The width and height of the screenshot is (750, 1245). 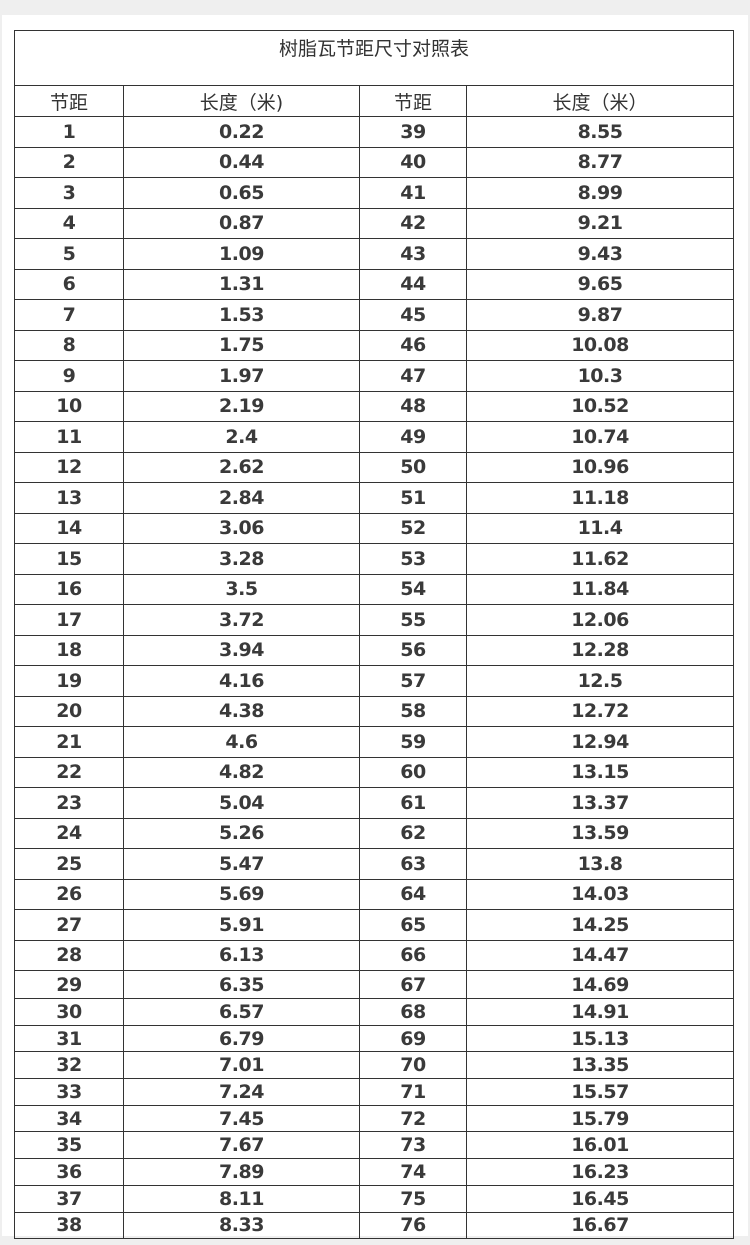 I want to click on length-cell: 16.67, so click(x=600, y=1225).